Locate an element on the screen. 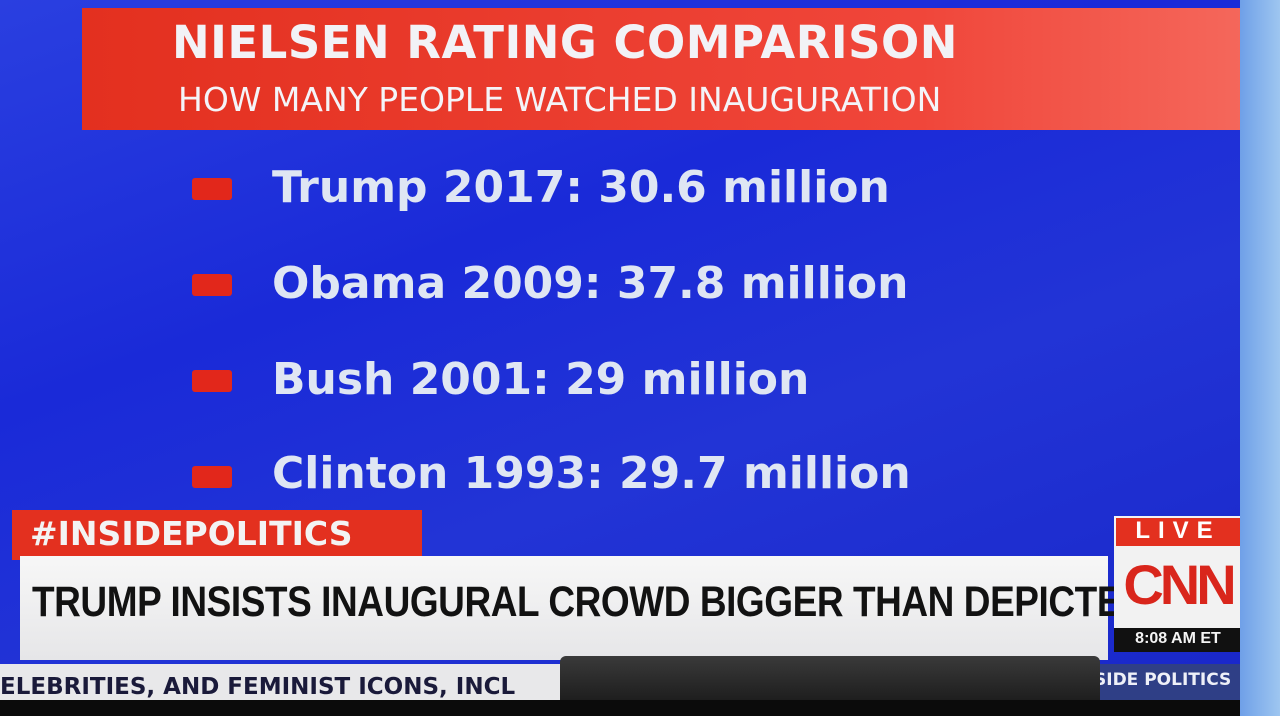  network-logo-box is located at coordinates (1178, 588).